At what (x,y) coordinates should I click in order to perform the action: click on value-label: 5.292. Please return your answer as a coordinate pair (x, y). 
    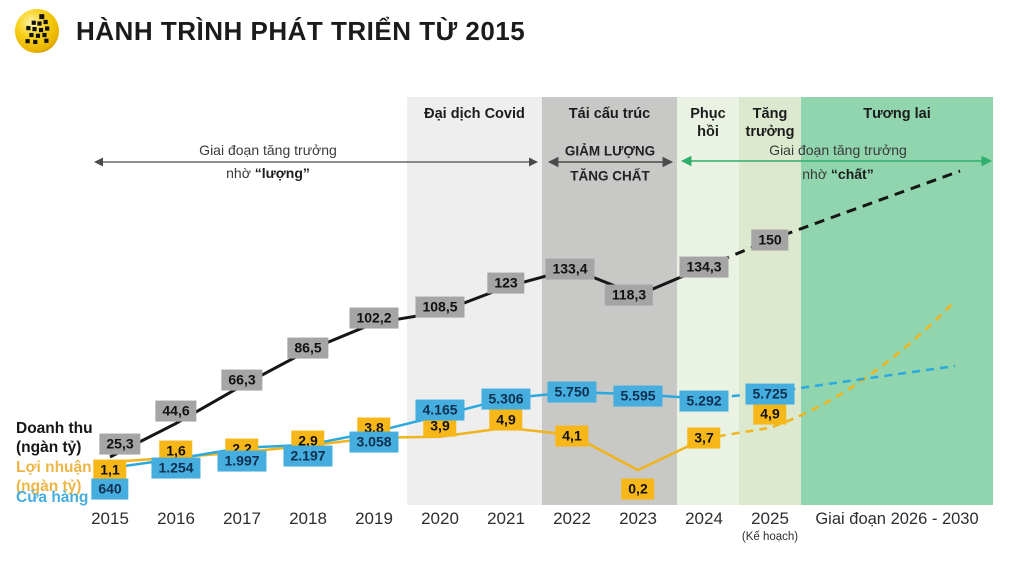
    Looking at the image, I should click on (704, 401).